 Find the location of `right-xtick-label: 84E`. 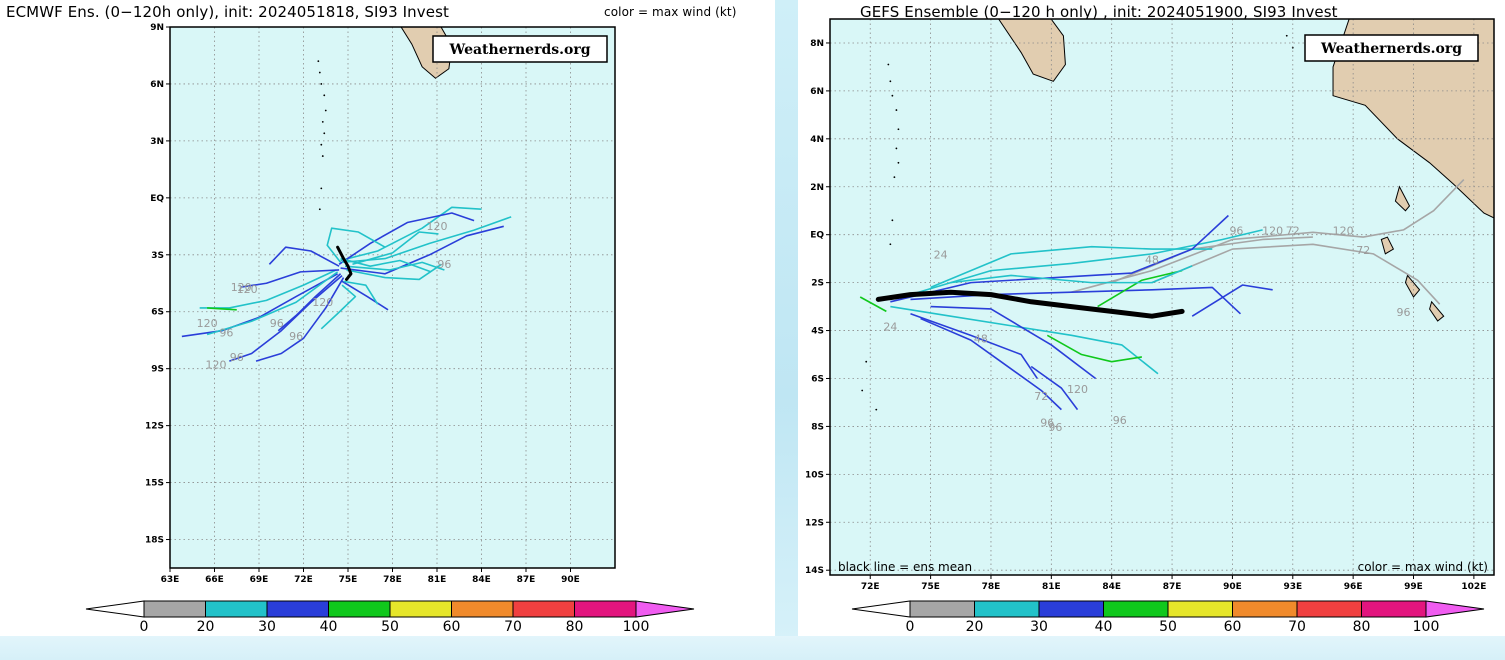

right-xtick-label: 84E is located at coordinates (1111, 587).